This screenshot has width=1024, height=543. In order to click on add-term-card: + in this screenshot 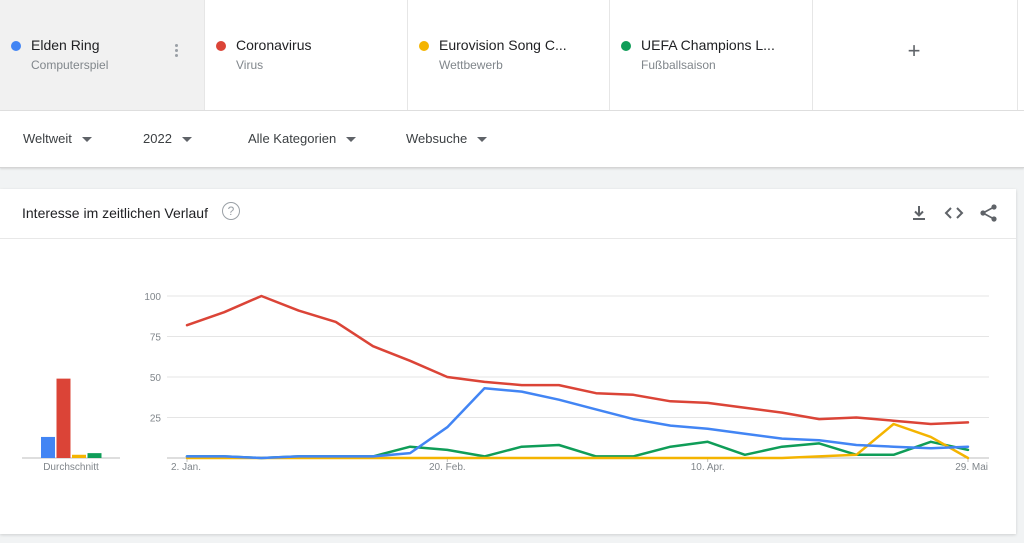, I will do `click(915, 55)`.